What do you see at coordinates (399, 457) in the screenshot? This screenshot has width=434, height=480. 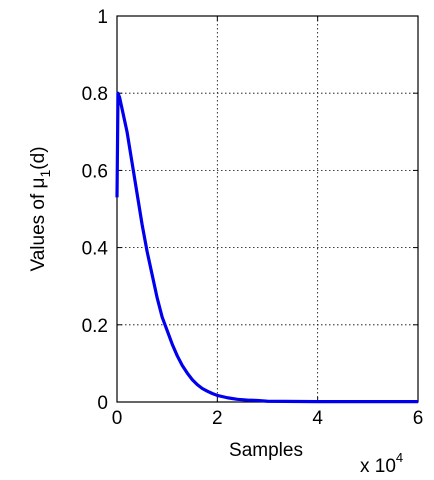 I see `x-multiplier-exponent: 4` at bounding box center [399, 457].